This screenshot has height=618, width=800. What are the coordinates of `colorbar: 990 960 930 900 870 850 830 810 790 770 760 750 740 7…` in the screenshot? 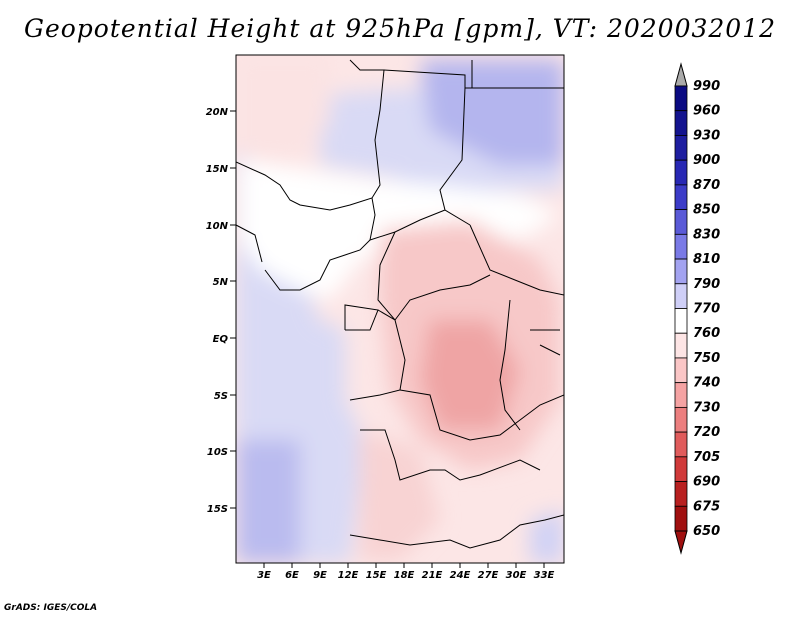 It's located at (697, 308).